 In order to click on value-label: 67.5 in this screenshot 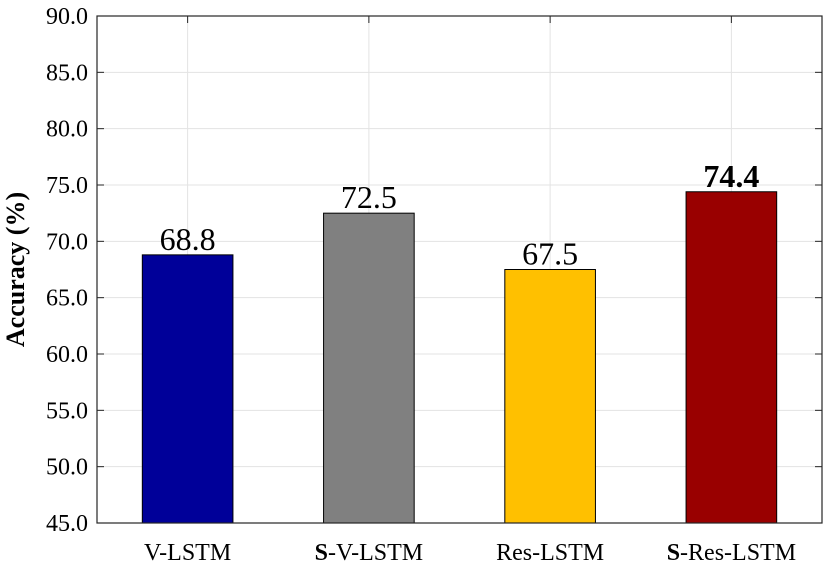, I will do `click(550, 254)`.